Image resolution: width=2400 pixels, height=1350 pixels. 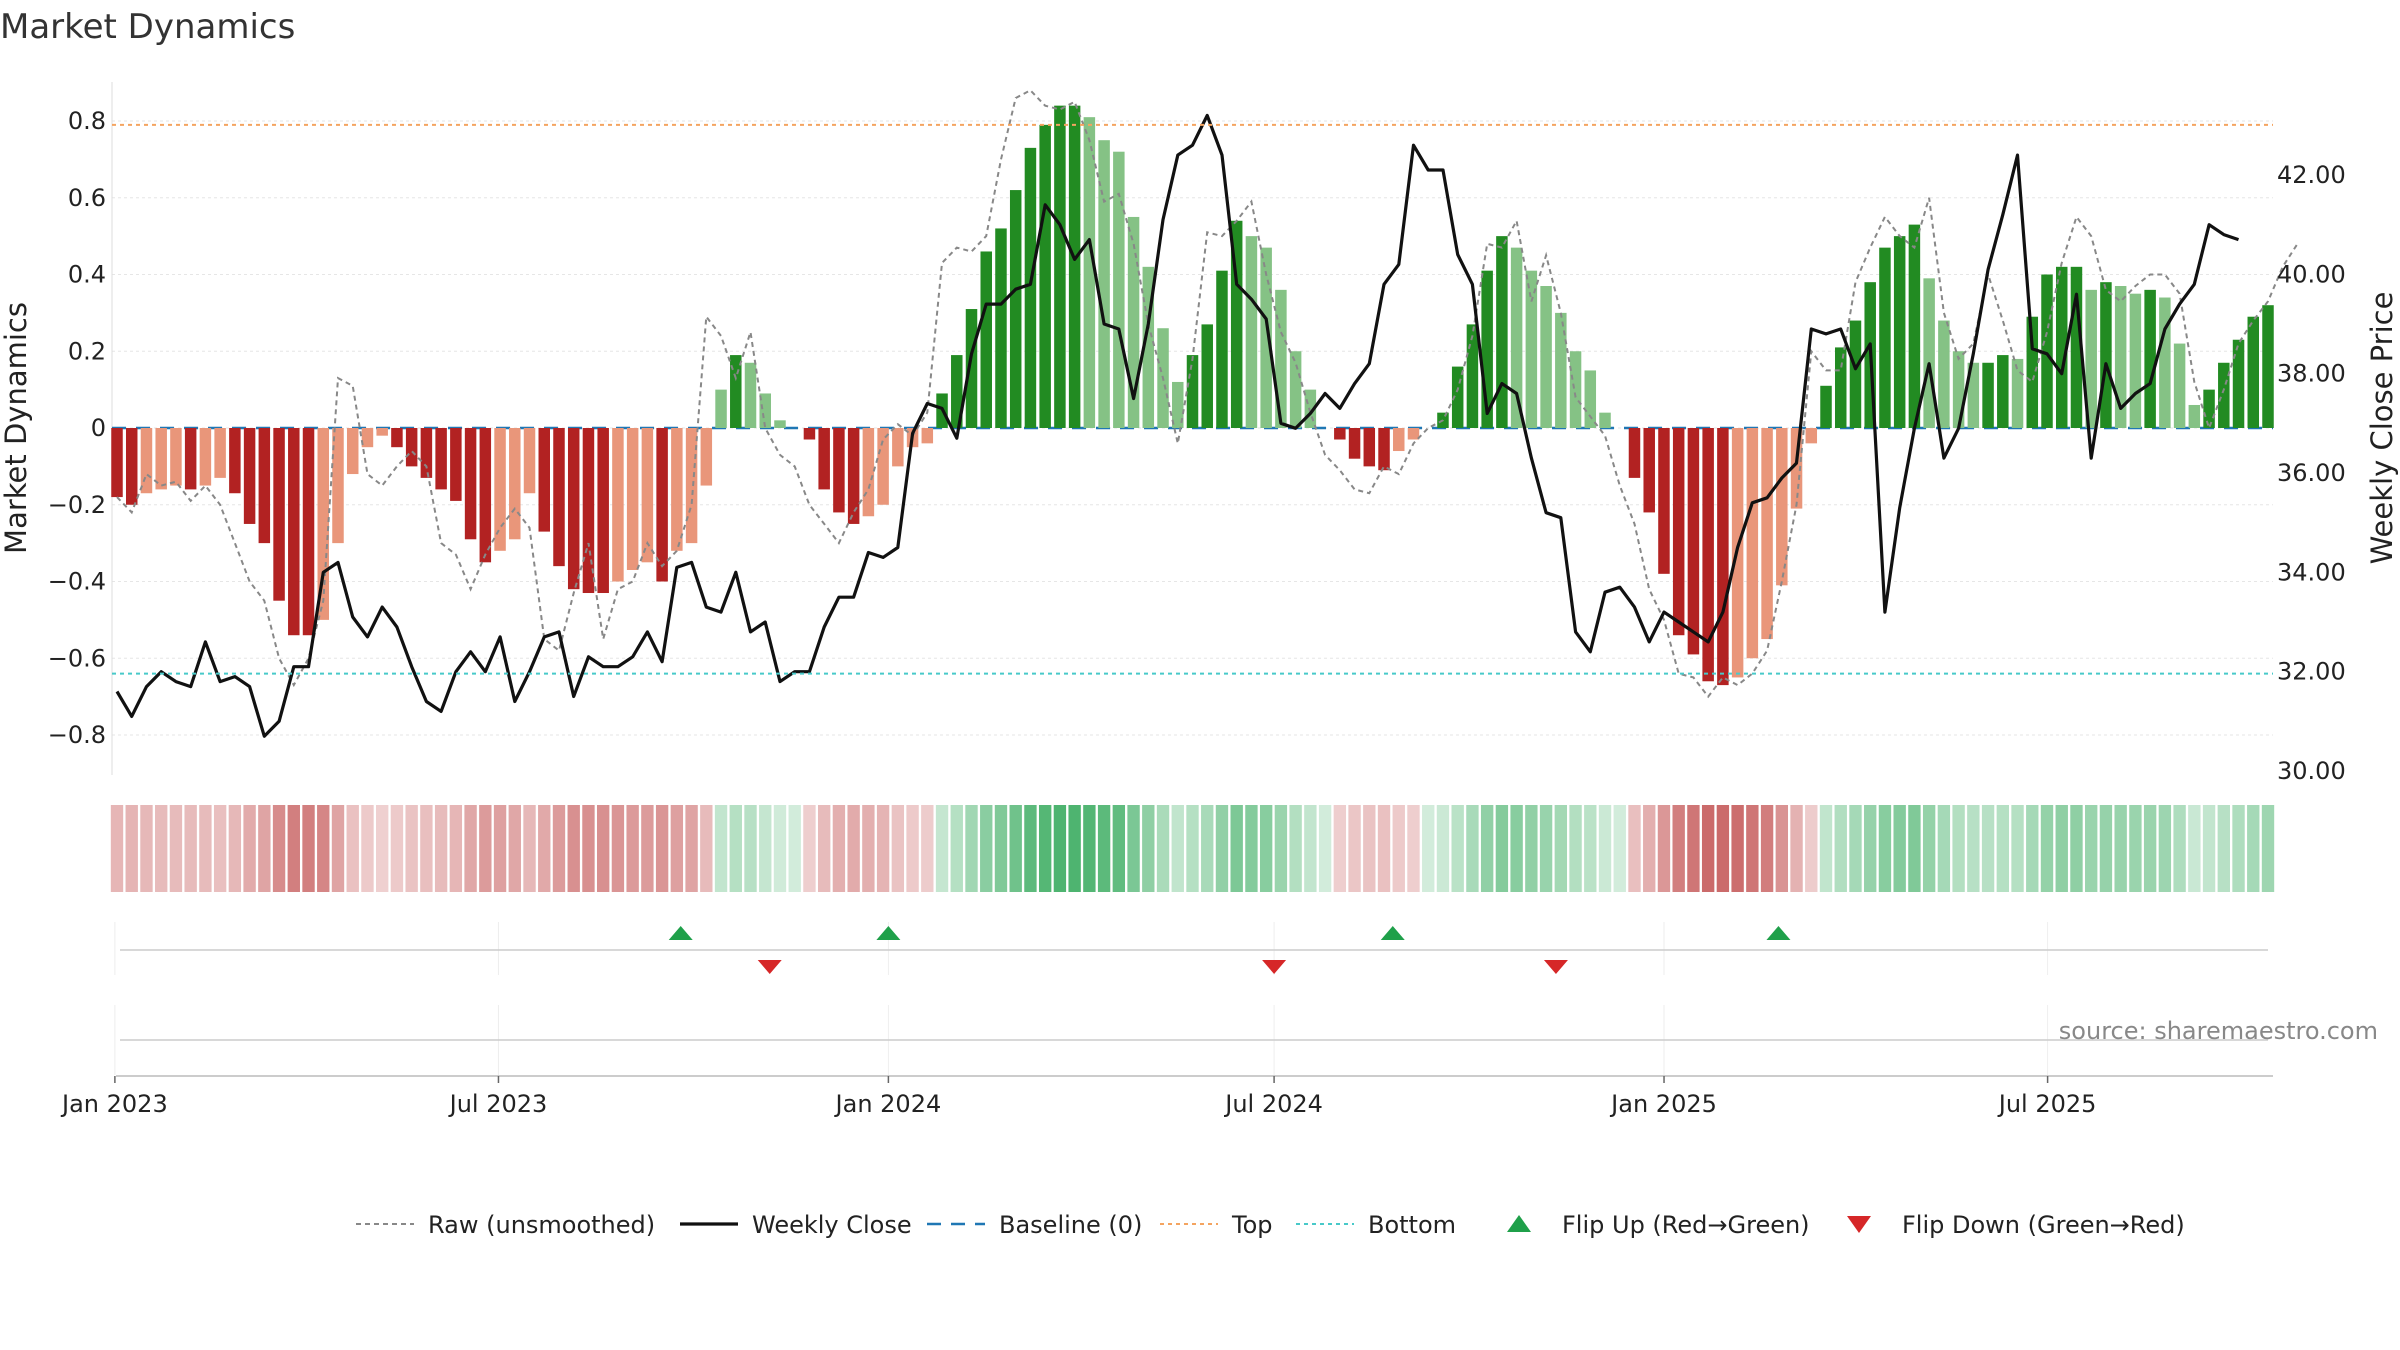 What do you see at coordinates (1686, 1225) in the screenshot?
I see `legend-label: Flip Up (Red→Green)` at bounding box center [1686, 1225].